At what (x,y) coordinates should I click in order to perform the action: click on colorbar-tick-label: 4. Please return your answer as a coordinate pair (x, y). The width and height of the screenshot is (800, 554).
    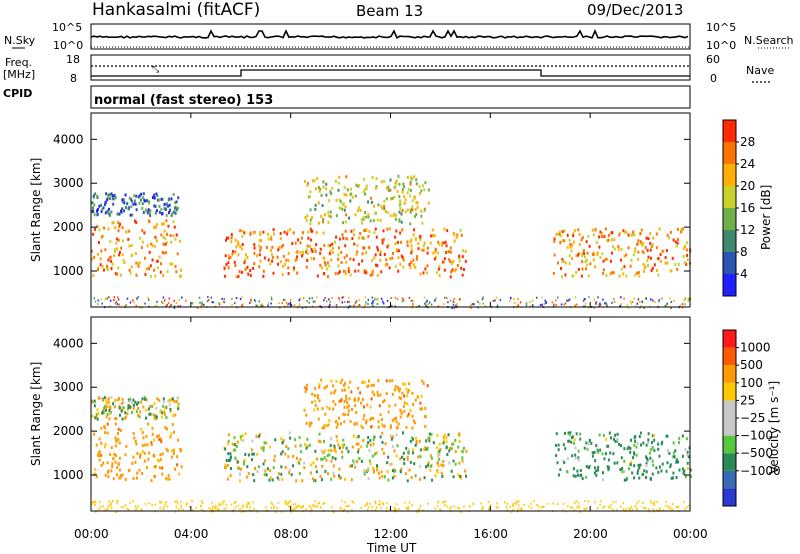
    Looking at the image, I should click on (744, 274).